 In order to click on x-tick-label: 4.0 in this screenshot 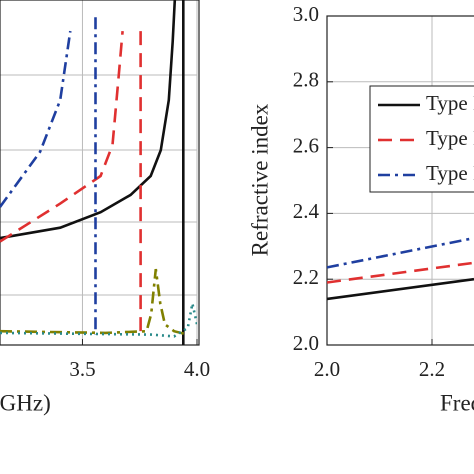, I will do `click(197, 369)`.